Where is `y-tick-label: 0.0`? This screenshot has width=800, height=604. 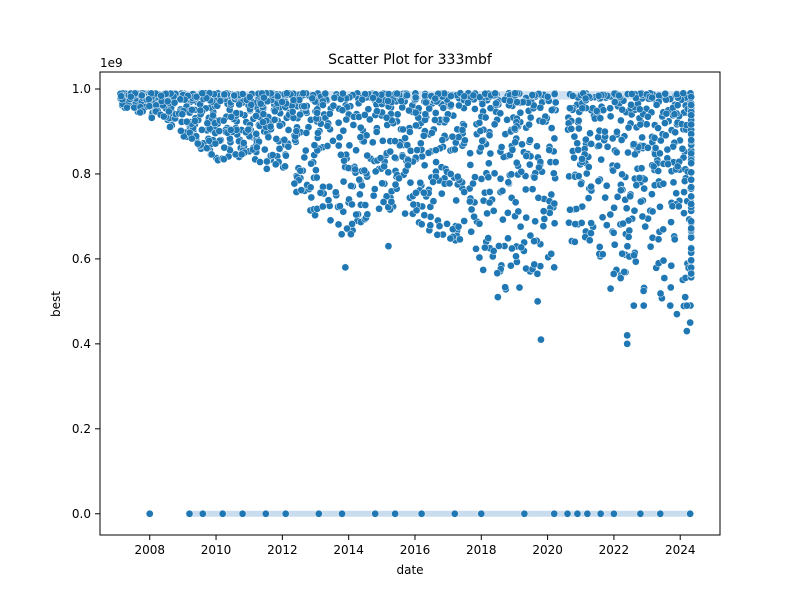 y-tick-label: 0.0 is located at coordinates (81, 514).